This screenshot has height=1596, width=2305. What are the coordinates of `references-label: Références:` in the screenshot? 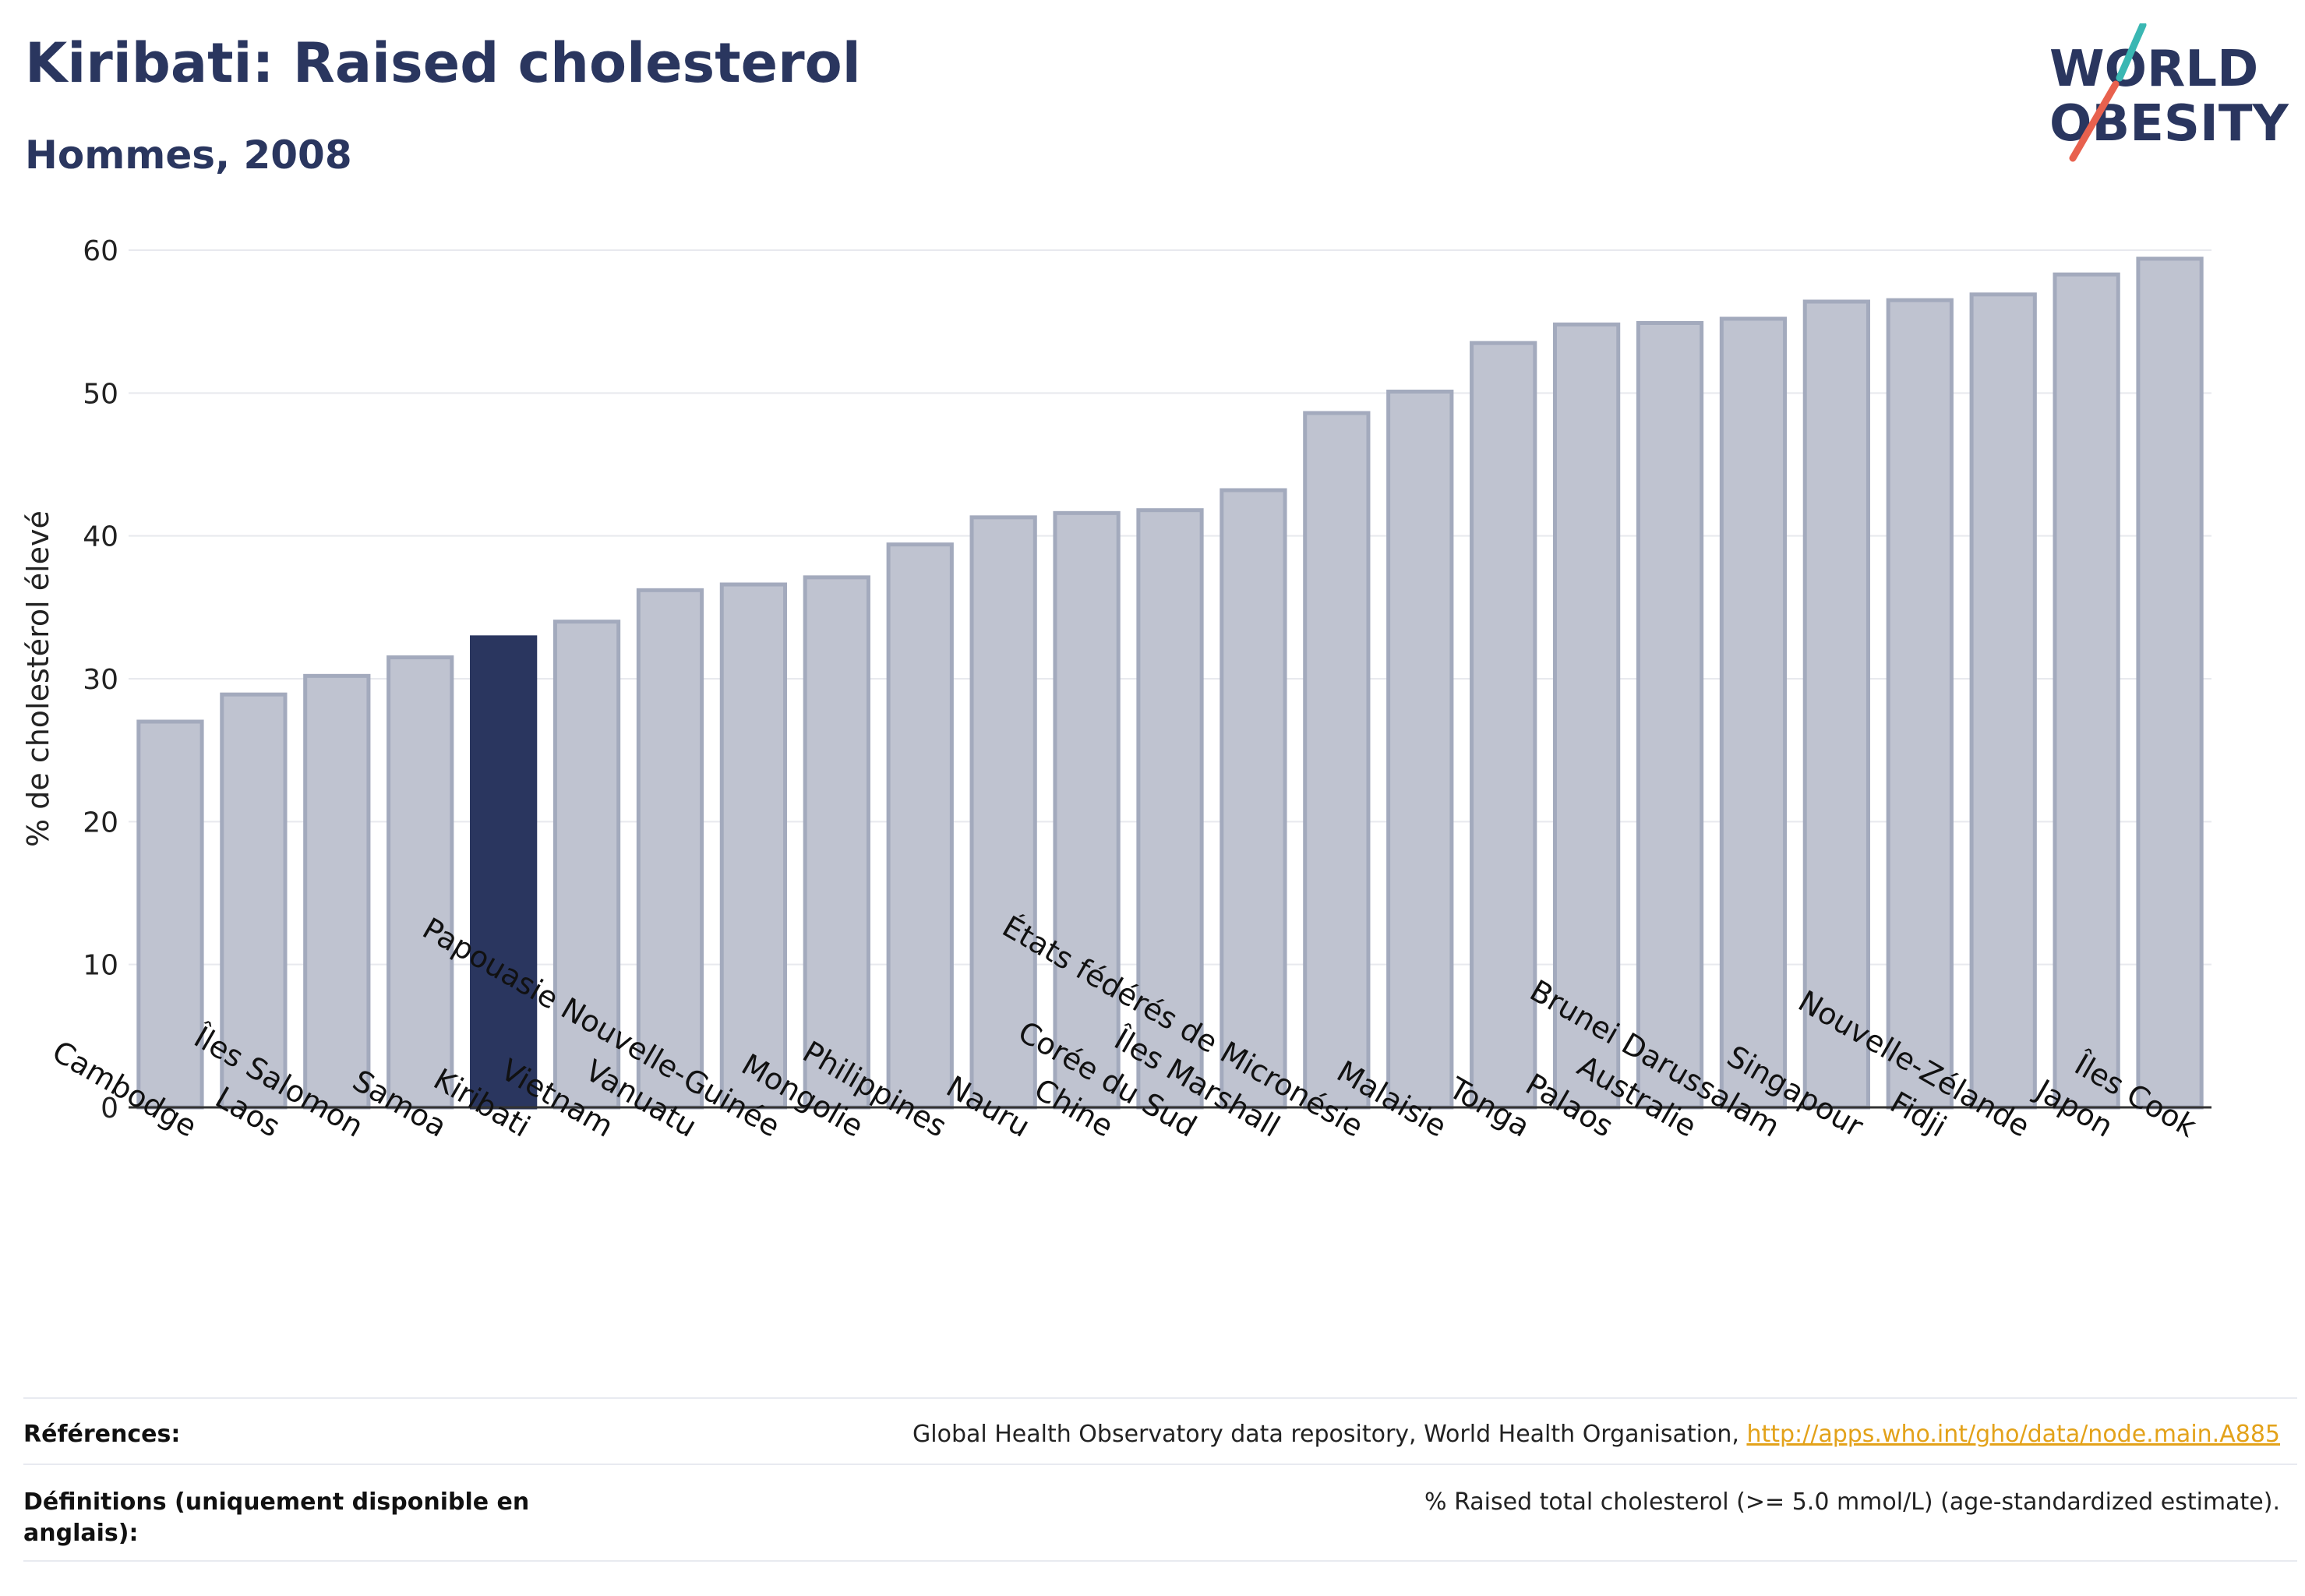 It's located at (102, 1434).